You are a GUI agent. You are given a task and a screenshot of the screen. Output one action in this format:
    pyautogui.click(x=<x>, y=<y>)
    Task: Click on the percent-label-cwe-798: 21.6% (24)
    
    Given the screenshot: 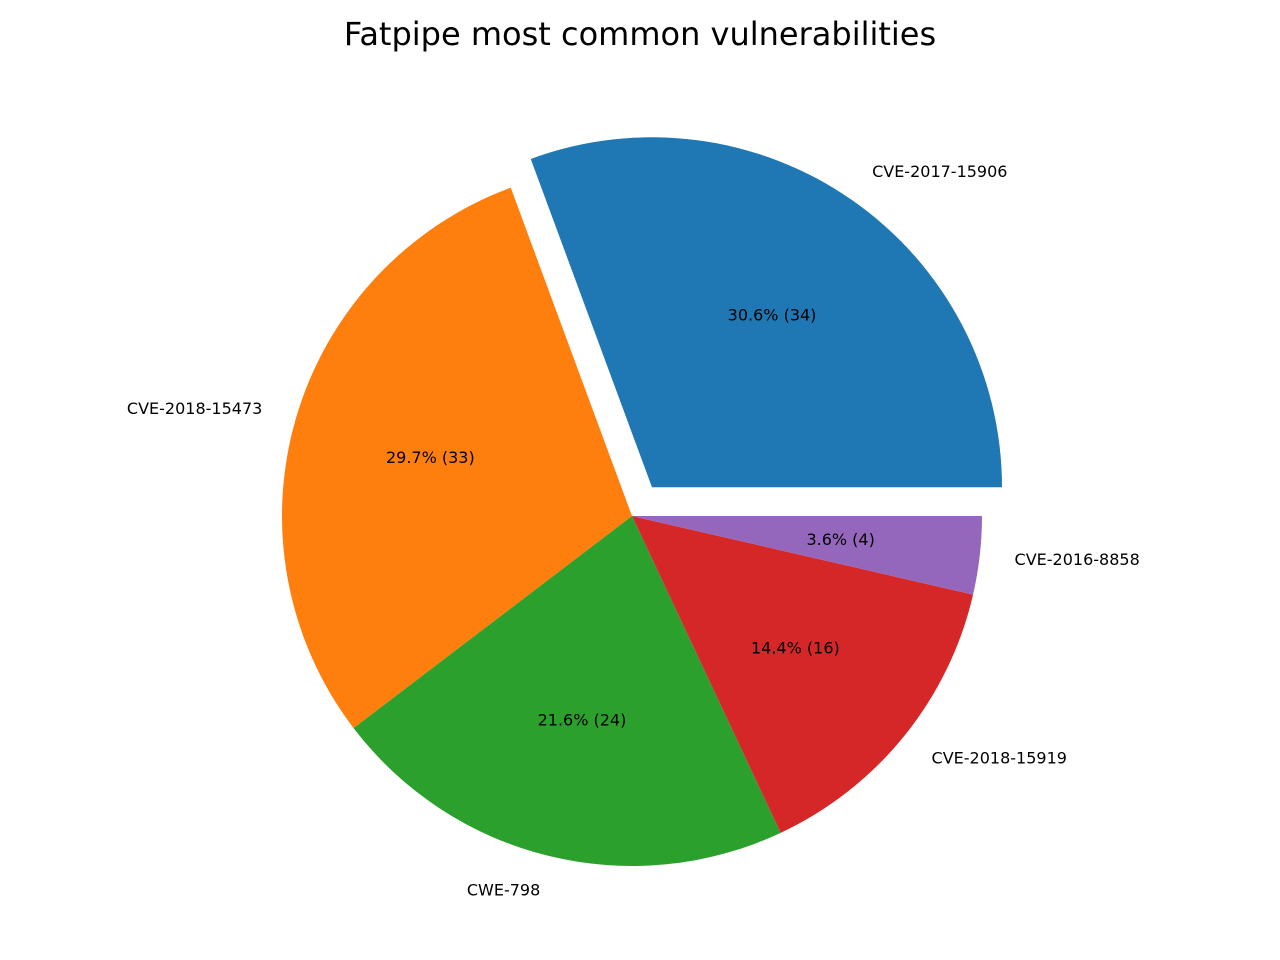 What is the action you would take?
    pyautogui.click(x=582, y=719)
    